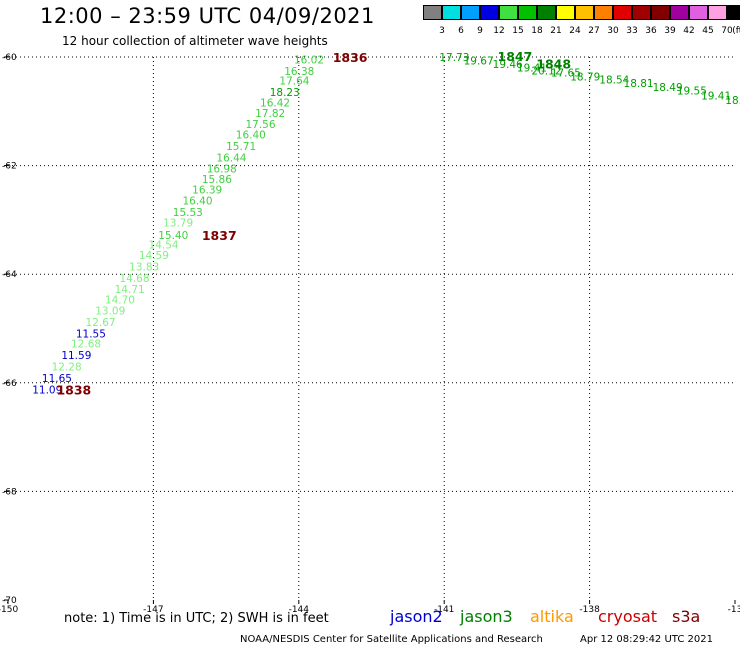 This screenshot has width=740, height=650. What do you see at coordinates (134, 279) in the screenshot?
I see `wave-height-label: 14.68` at bounding box center [134, 279].